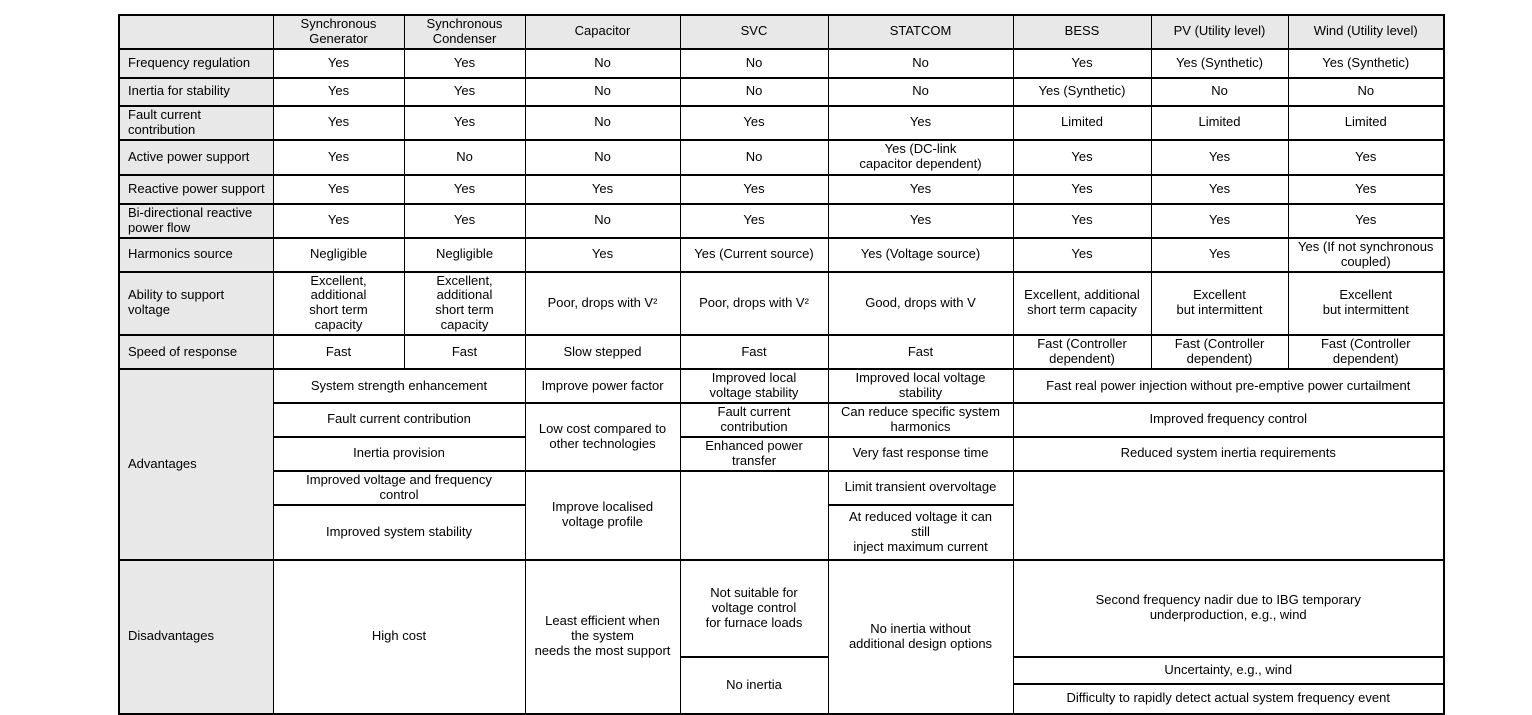 This screenshot has height=715, width=1532. I want to click on table-cell: Yes (DC-link capacitor dependent), so click(920, 157).